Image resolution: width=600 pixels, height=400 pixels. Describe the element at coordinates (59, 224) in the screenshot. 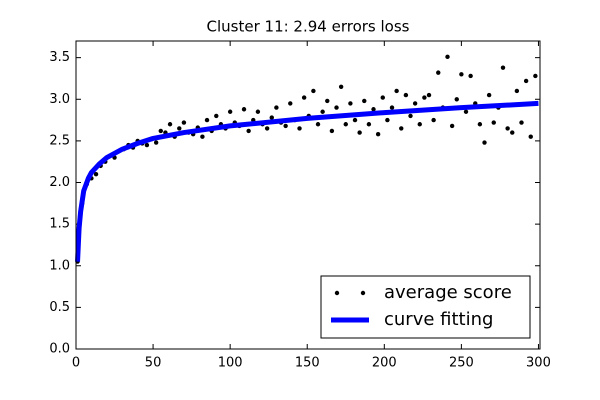

I see `y-tick-label: 1.5` at that location.